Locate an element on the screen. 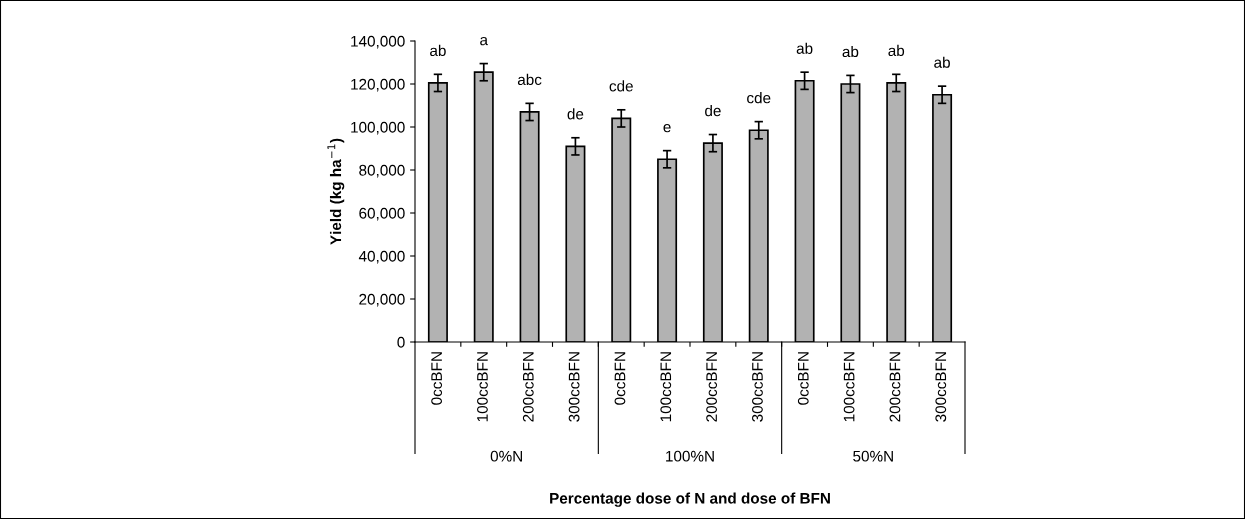 The image size is (1245, 519). data-label: abc is located at coordinates (529, 79).